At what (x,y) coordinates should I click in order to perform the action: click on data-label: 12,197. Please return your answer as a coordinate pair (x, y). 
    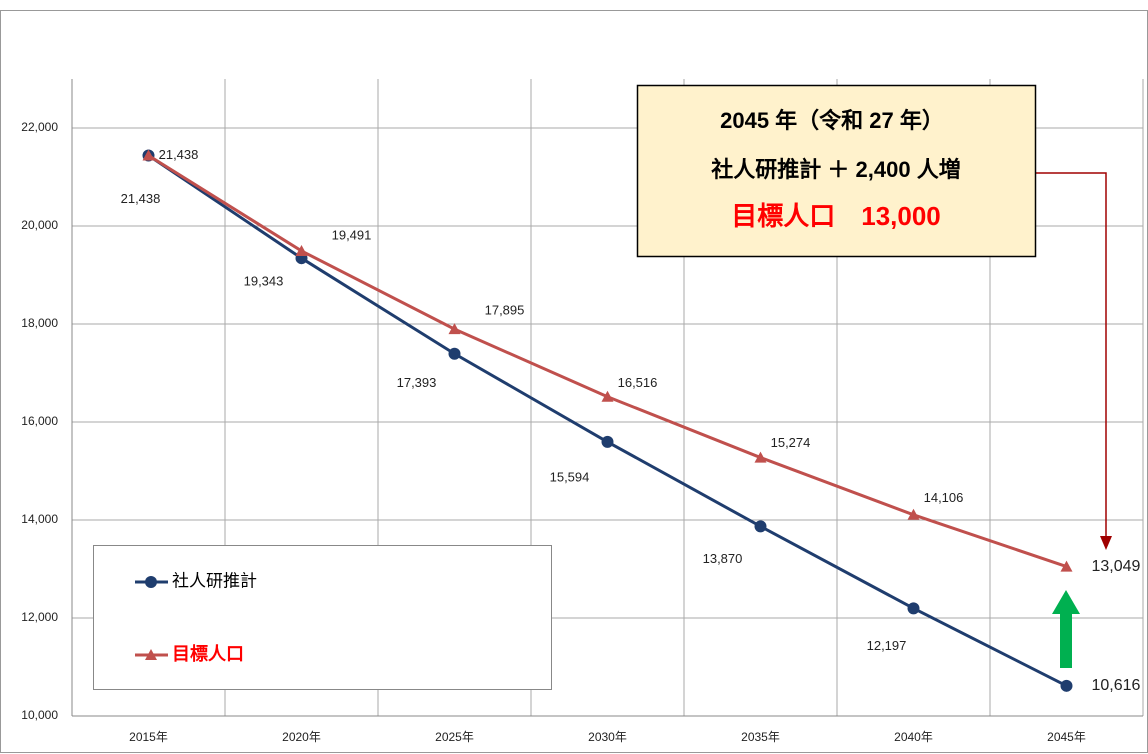
    Looking at the image, I should click on (887, 645).